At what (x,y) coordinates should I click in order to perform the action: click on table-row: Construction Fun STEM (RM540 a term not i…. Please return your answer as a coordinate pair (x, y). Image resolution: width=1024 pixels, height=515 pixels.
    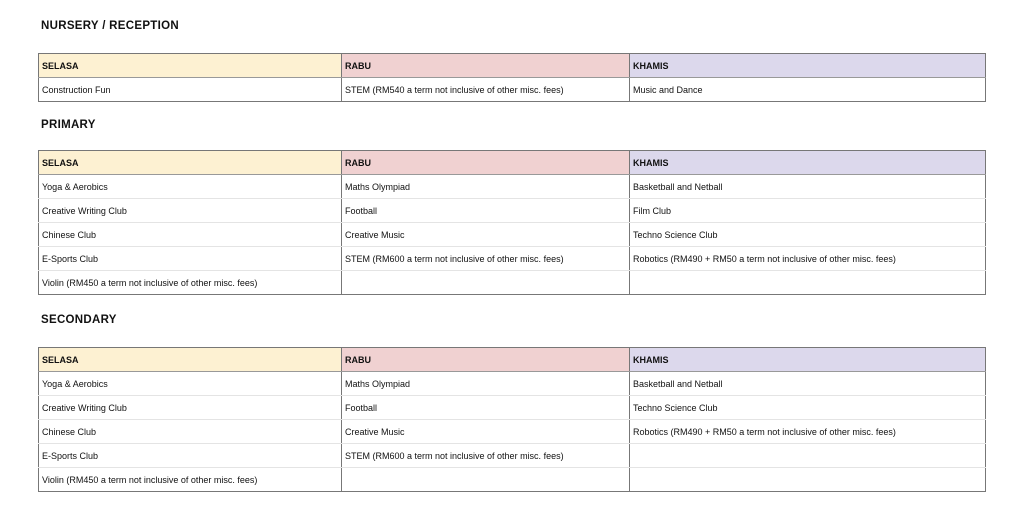
    Looking at the image, I should click on (512, 89).